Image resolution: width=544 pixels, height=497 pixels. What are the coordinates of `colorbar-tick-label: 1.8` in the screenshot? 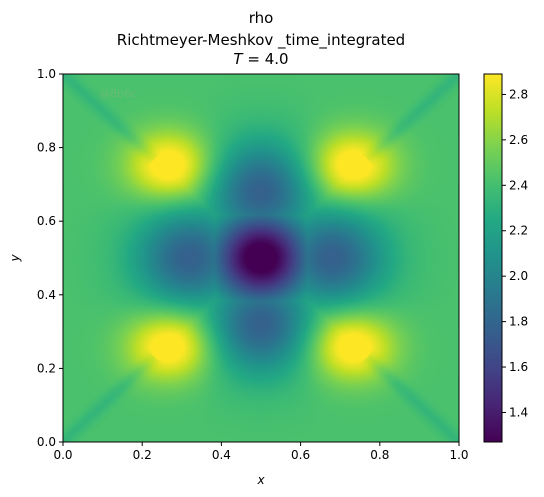 It's located at (518, 322).